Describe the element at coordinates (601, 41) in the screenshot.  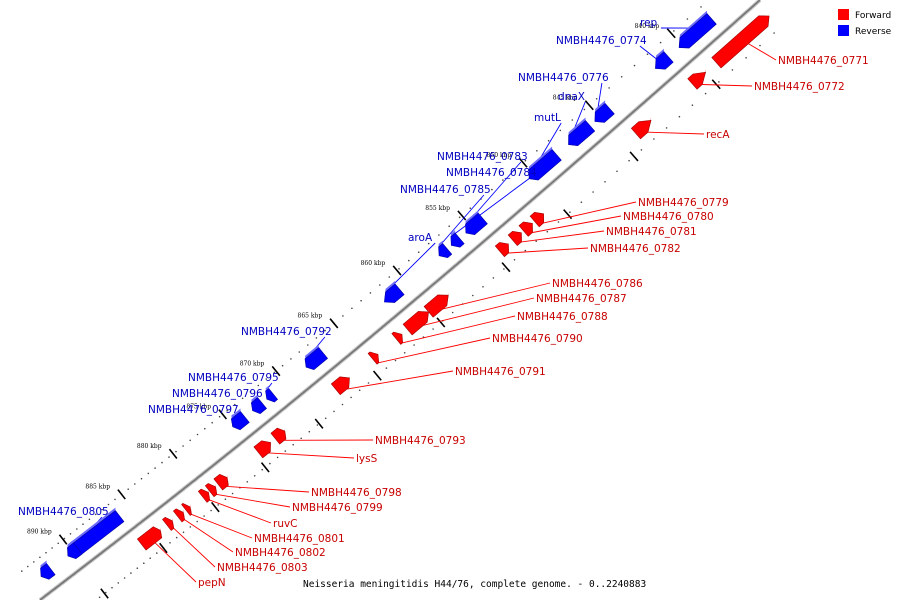
I see `reverse-gene-label: NMBH4476_0774` at that location.